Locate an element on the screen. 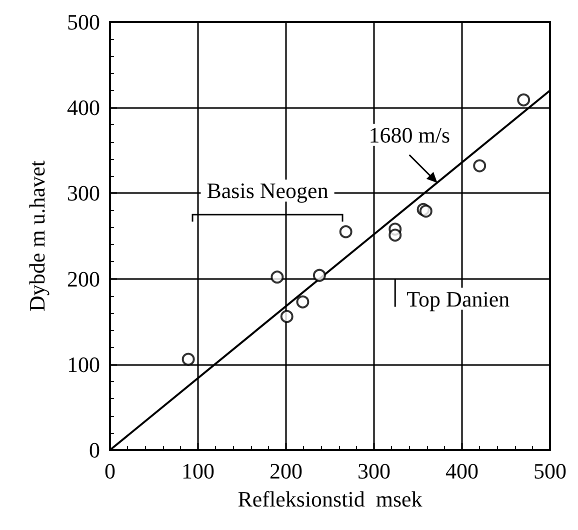 This screenshot has width=578, height=530. annotation: Basis Neogen is located at coordinates (267, 191).